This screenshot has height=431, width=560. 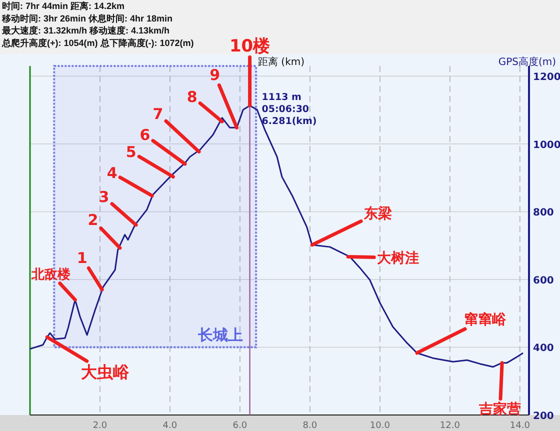 I want to click on annotation: 1, so click(x=82, y=257).